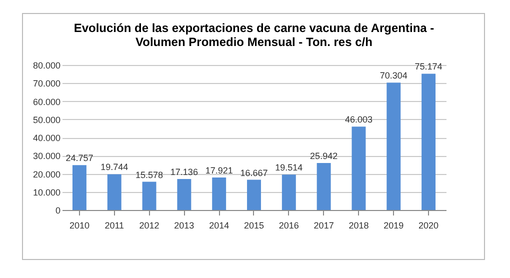 The image size is (510, 278). I want to click on data-label: 25.942, so click(324, 155).